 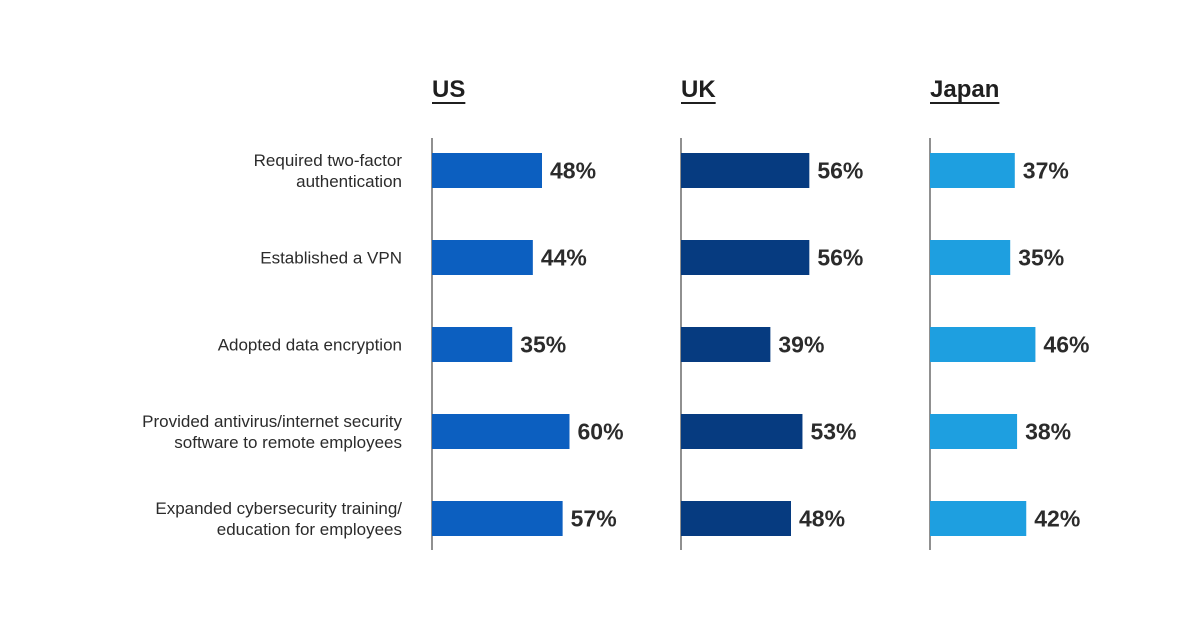 What do you see at coordinates (833, 432) in the screenshot?
I see `value-label: 53%` at bounding box center [833, 432].